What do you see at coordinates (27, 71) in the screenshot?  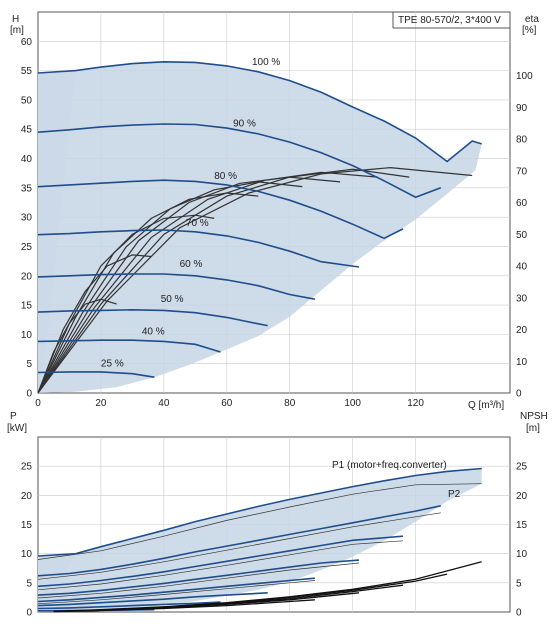 I see `left-axis-tick-label: 55` at bounding box center [27, 71].